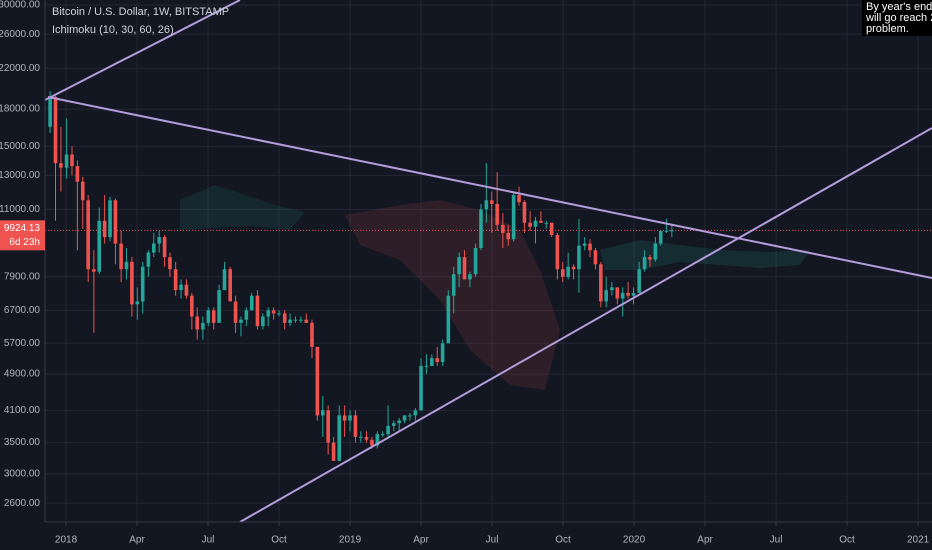 The width and height of the screenshot is (932, 550). I want to click on trend-line, so click(142, 50).